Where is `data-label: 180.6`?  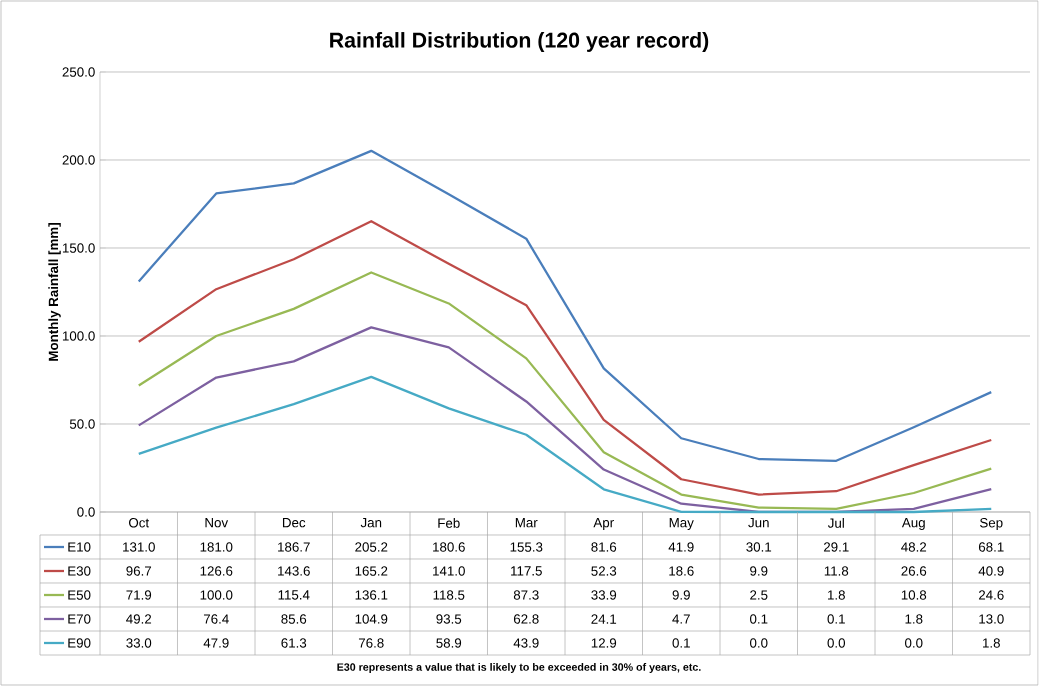
data-label: 180.6 is located at coordinates (449, 547).